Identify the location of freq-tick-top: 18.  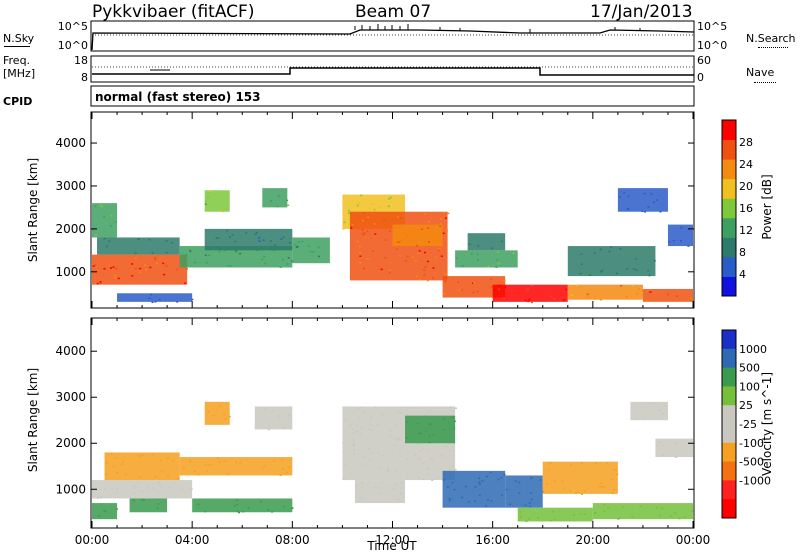
(81, 60).